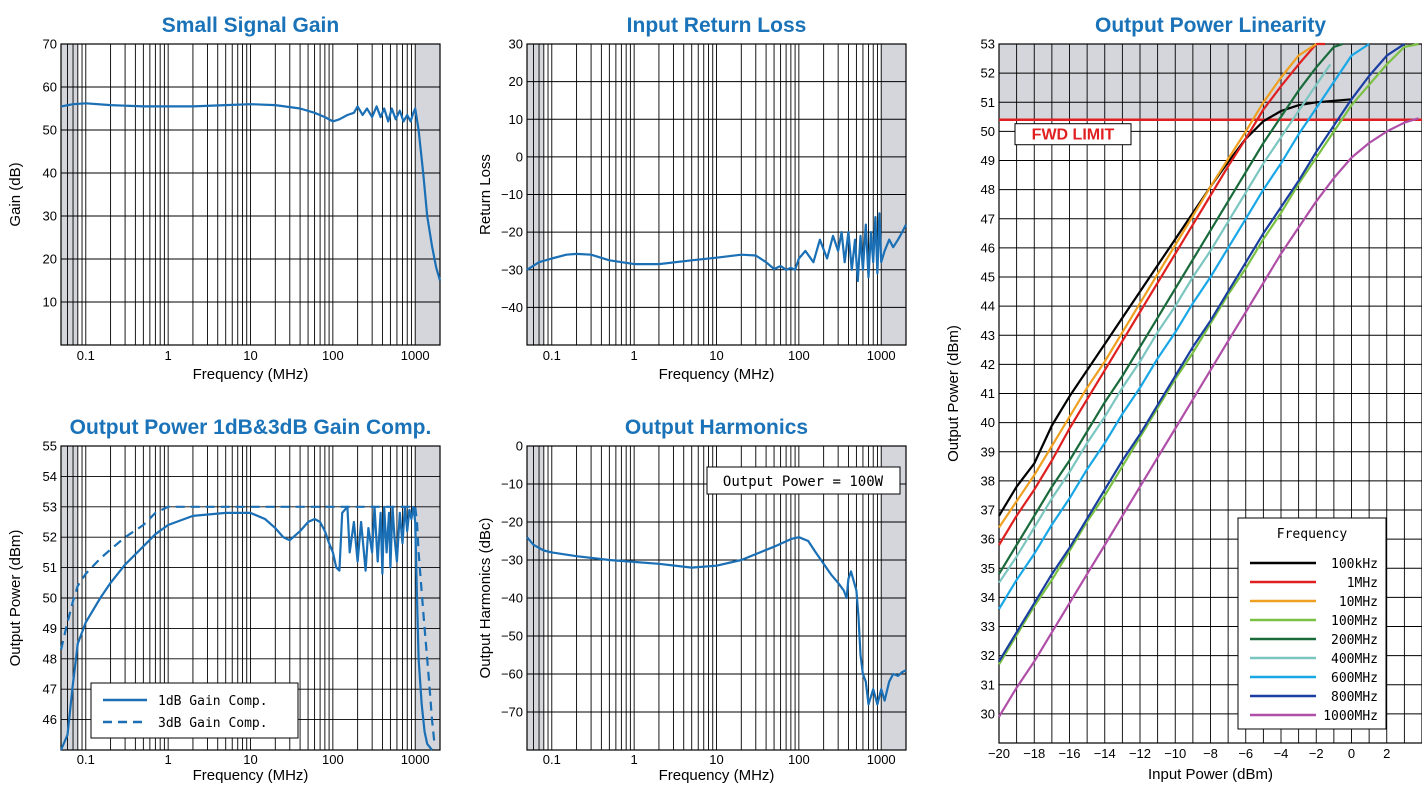 The height and width of the screenshot is (789, 1422). Describe the element at coordinates (485, 598) in the screenshot. I see `y-axis-label: Output Harmonics (dBc)` at that location.